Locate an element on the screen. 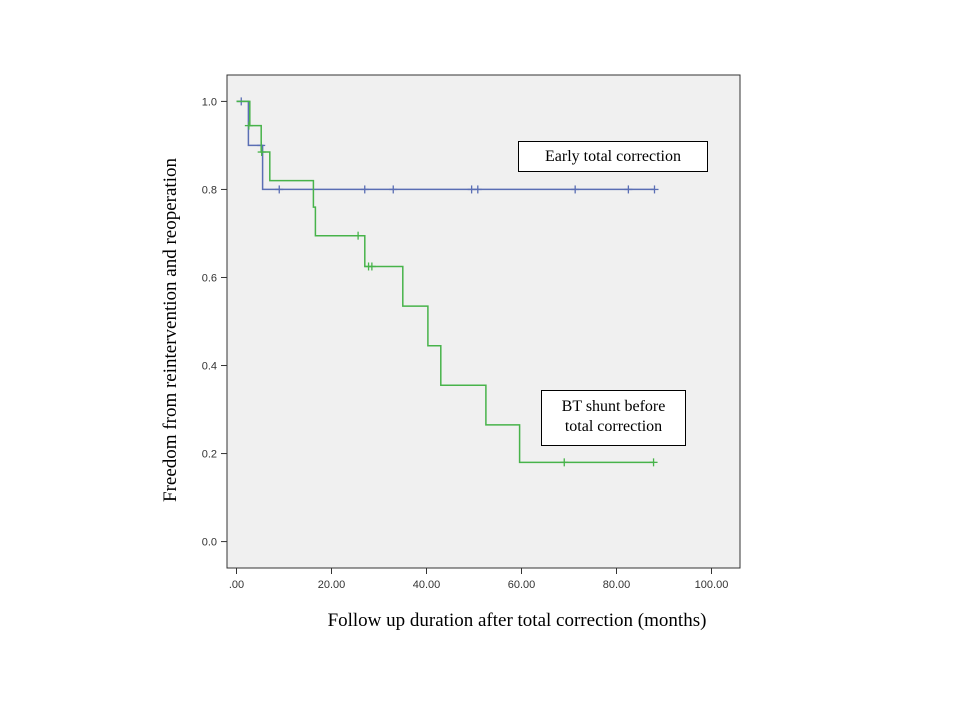 This screenshot has height=720, width=960. bt-shunt-label-line1: BT shunt before is located at coordinates (613, 406).